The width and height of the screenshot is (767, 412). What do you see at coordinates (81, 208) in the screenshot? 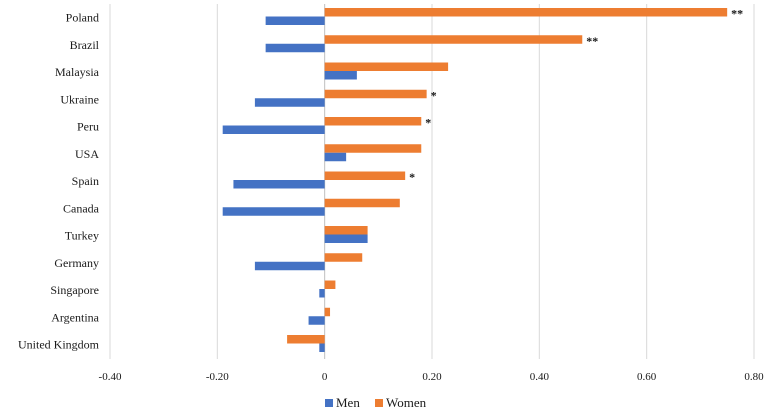
I see `category-label: Canada` at bounding box center [81, 208].